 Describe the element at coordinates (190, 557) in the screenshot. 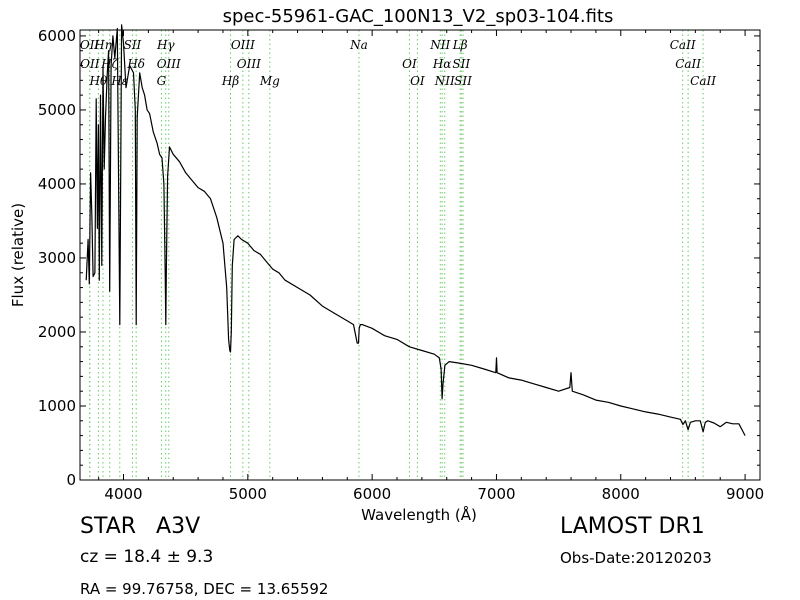

I see `cz-error: ± 9.3` at that location.